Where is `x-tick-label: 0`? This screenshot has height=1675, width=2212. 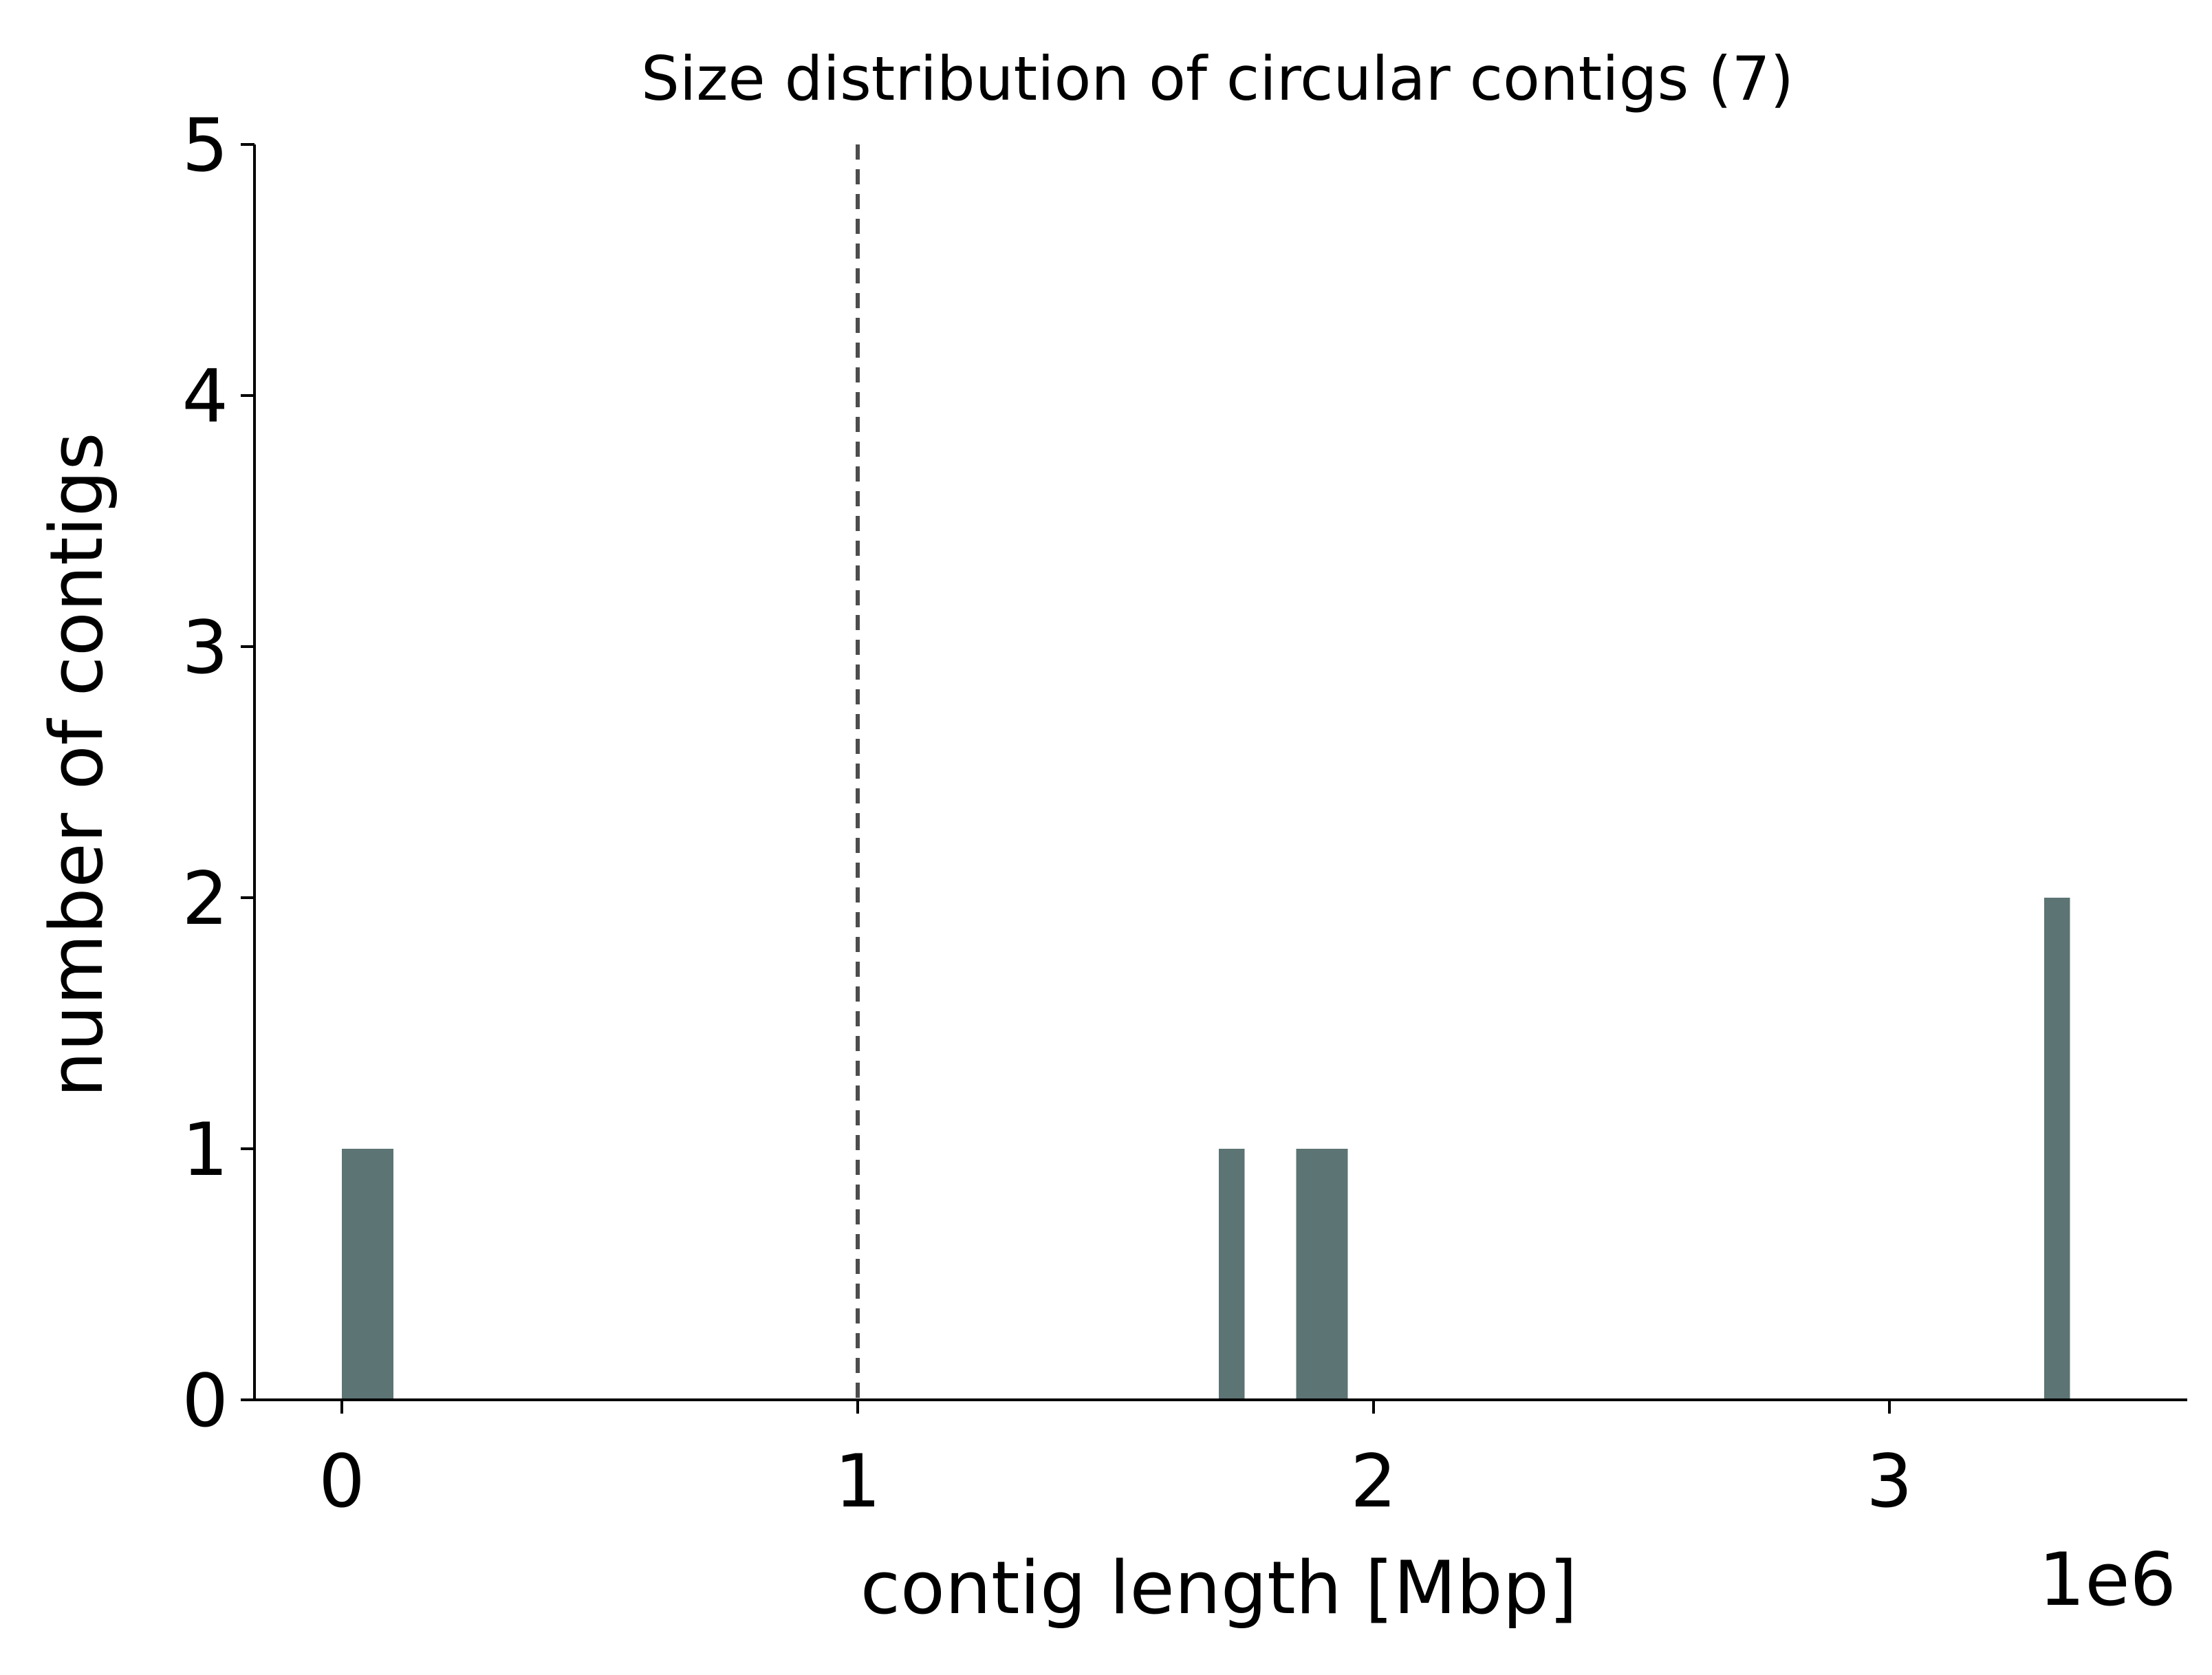 x-tick-label: 0 is located at coordinates (341, 1482).